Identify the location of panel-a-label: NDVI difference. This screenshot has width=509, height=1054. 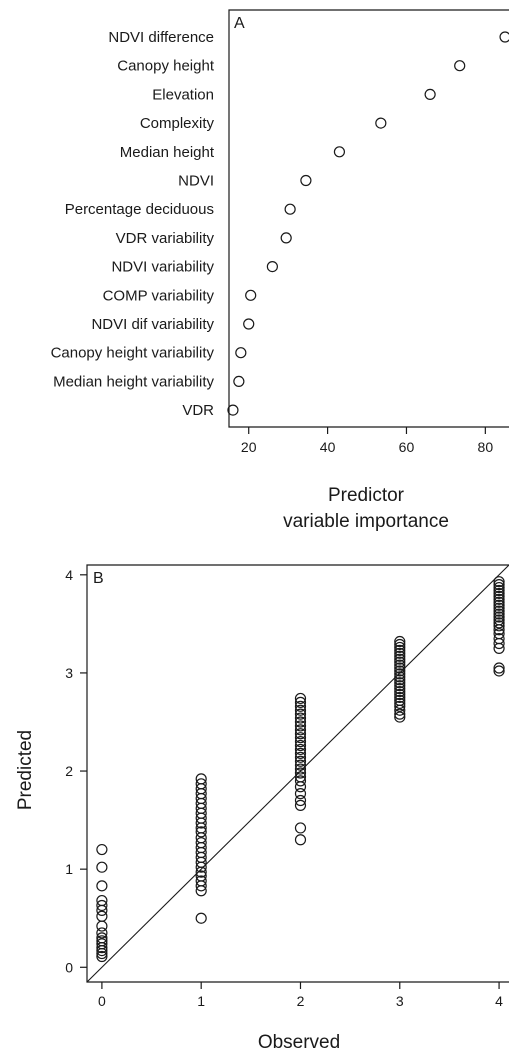
(161, 37).